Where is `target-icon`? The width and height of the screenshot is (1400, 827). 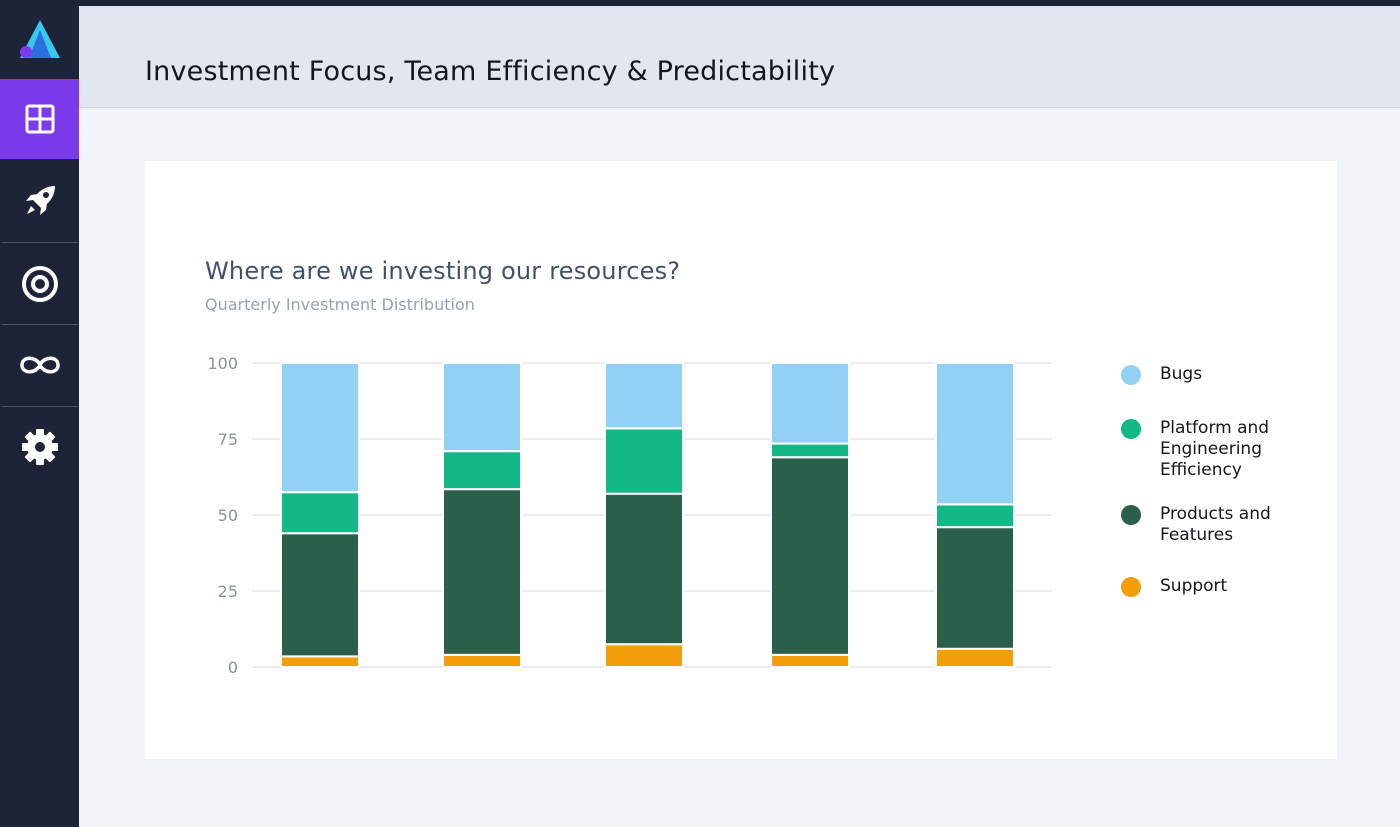
target-icon is located at coordinates (39, 284).